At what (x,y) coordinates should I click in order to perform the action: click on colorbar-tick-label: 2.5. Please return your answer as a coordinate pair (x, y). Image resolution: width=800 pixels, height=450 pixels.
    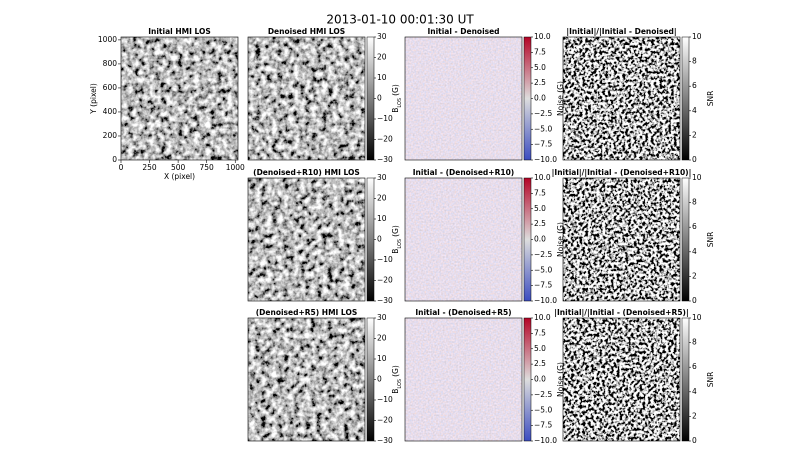
    Looking at the image, I should click on (540, 223).